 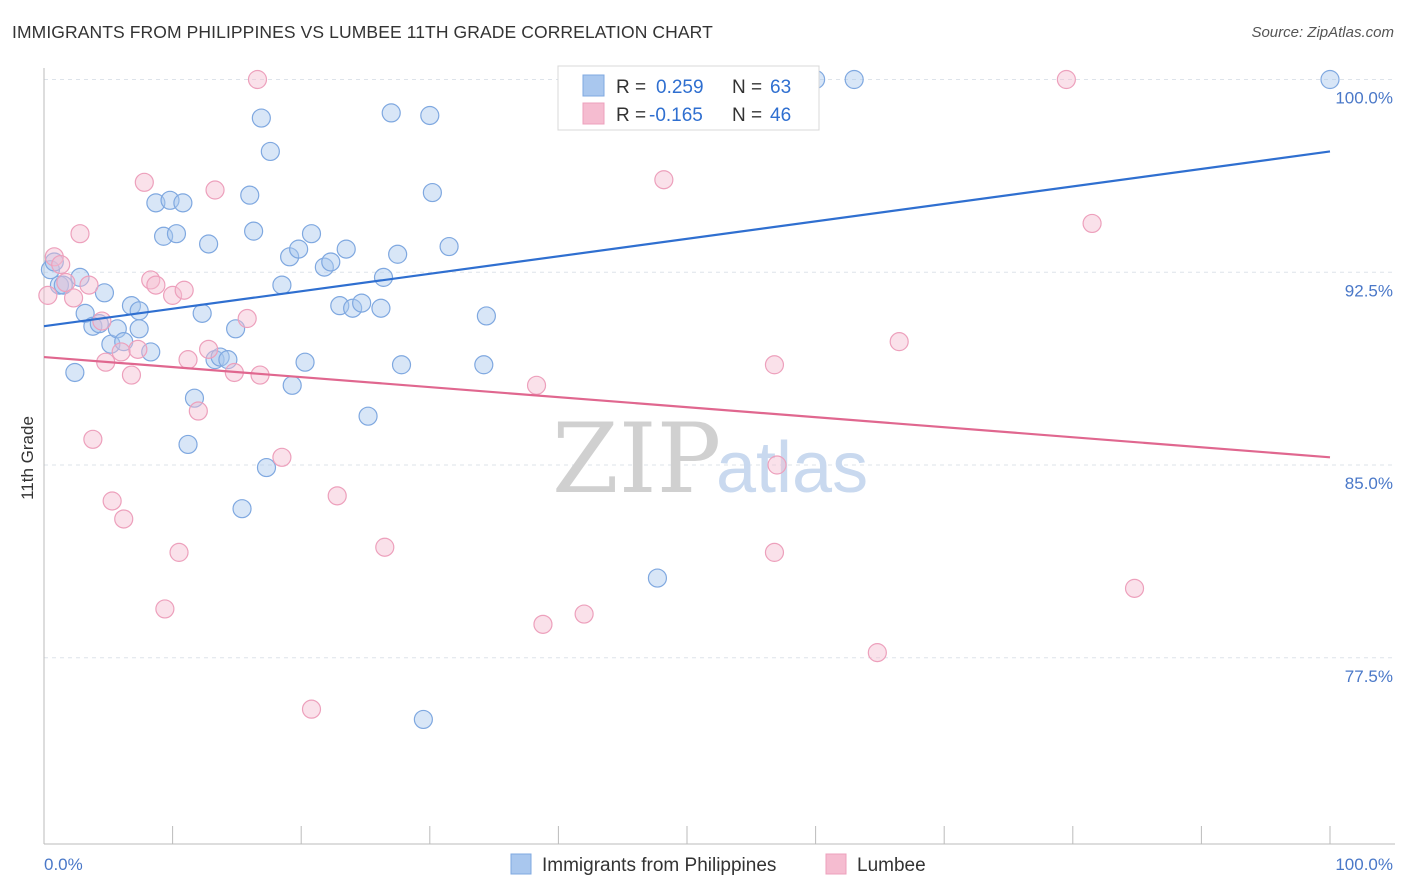 What do you see at coordinates (780, 87) in the screenshot?
I see `legend-n-value-1: 63` at bounding box center [780, 87].